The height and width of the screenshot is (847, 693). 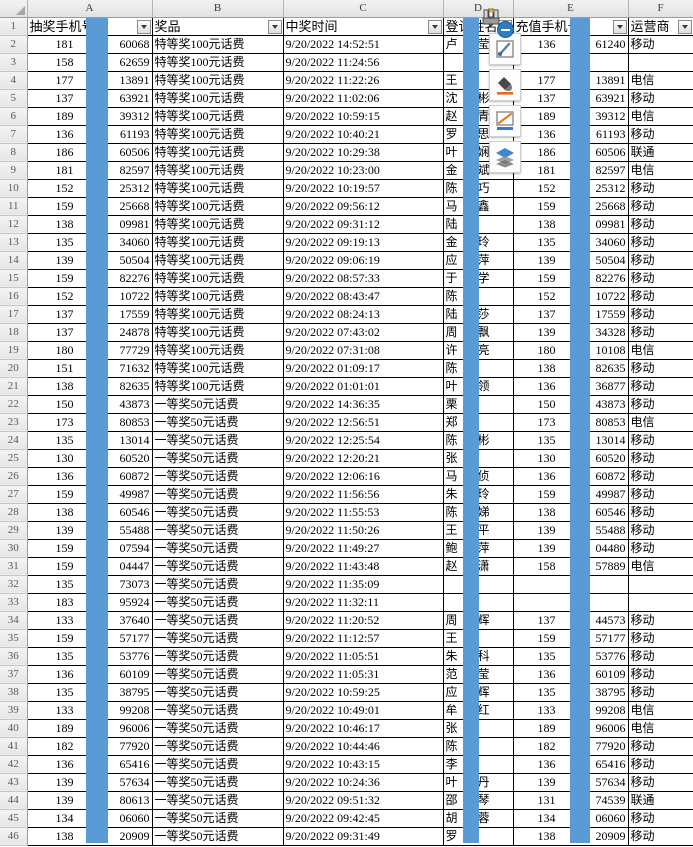 I want to click on cell-c-10: 9/20/2022 10:19:57, so click(x=363, y=188).